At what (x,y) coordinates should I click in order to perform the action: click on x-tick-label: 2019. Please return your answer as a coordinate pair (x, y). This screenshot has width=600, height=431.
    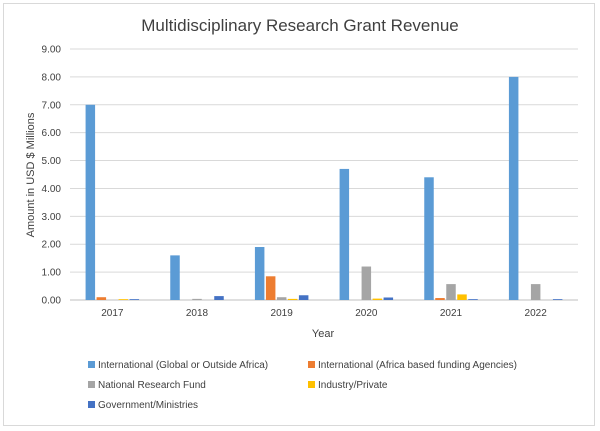
    Looking at the image, I should click on (282, 313).